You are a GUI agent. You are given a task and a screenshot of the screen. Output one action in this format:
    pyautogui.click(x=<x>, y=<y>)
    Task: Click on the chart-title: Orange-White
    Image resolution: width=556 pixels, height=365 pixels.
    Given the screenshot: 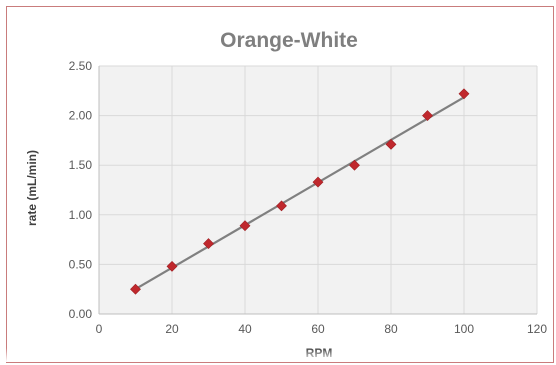 What is the action you would take?
    pyautogui.click(x=289, y=40)
    